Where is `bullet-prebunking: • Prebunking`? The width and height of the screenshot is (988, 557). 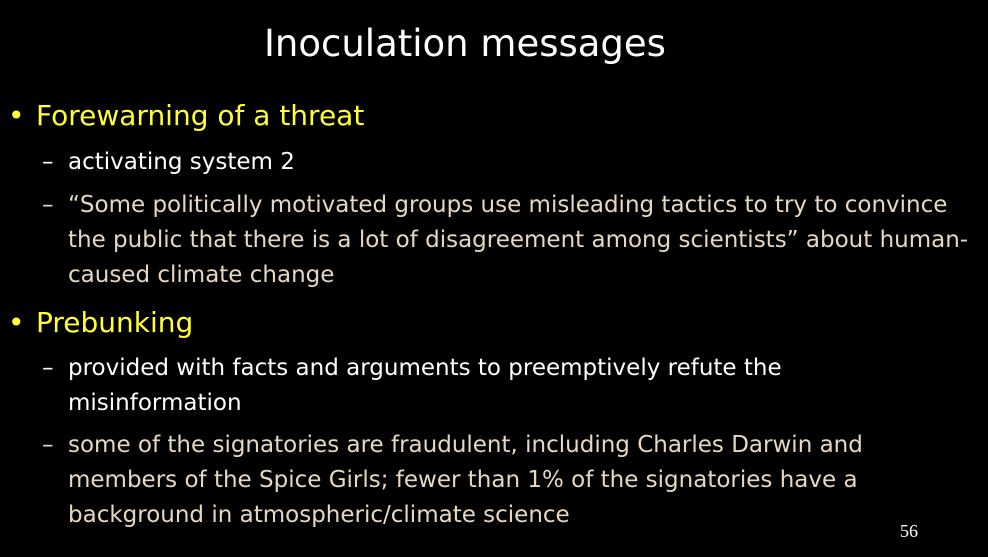 bullet-prebunking: • Prebunking is located at coordinates (100, 323).